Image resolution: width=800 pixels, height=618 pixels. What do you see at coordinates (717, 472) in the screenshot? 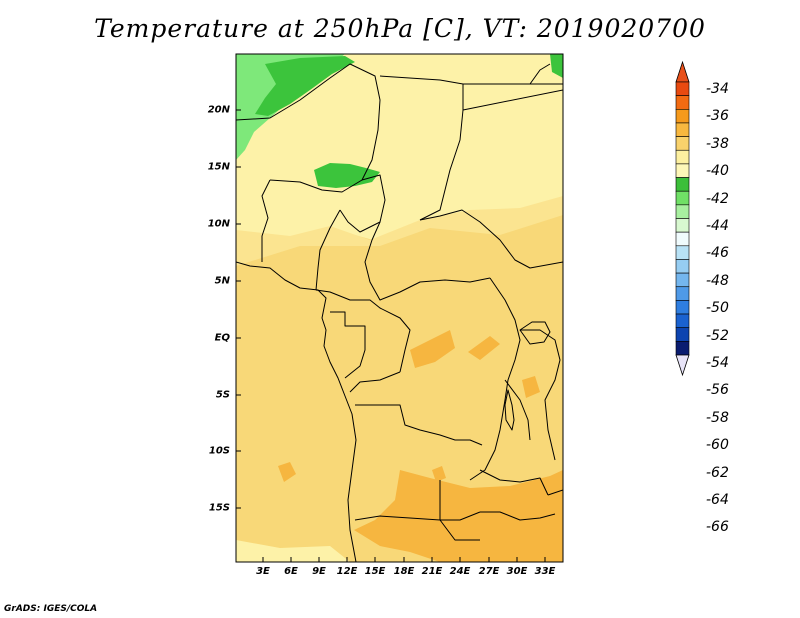
I see `colorbar-label: -62` at bounding box center [717, 472].